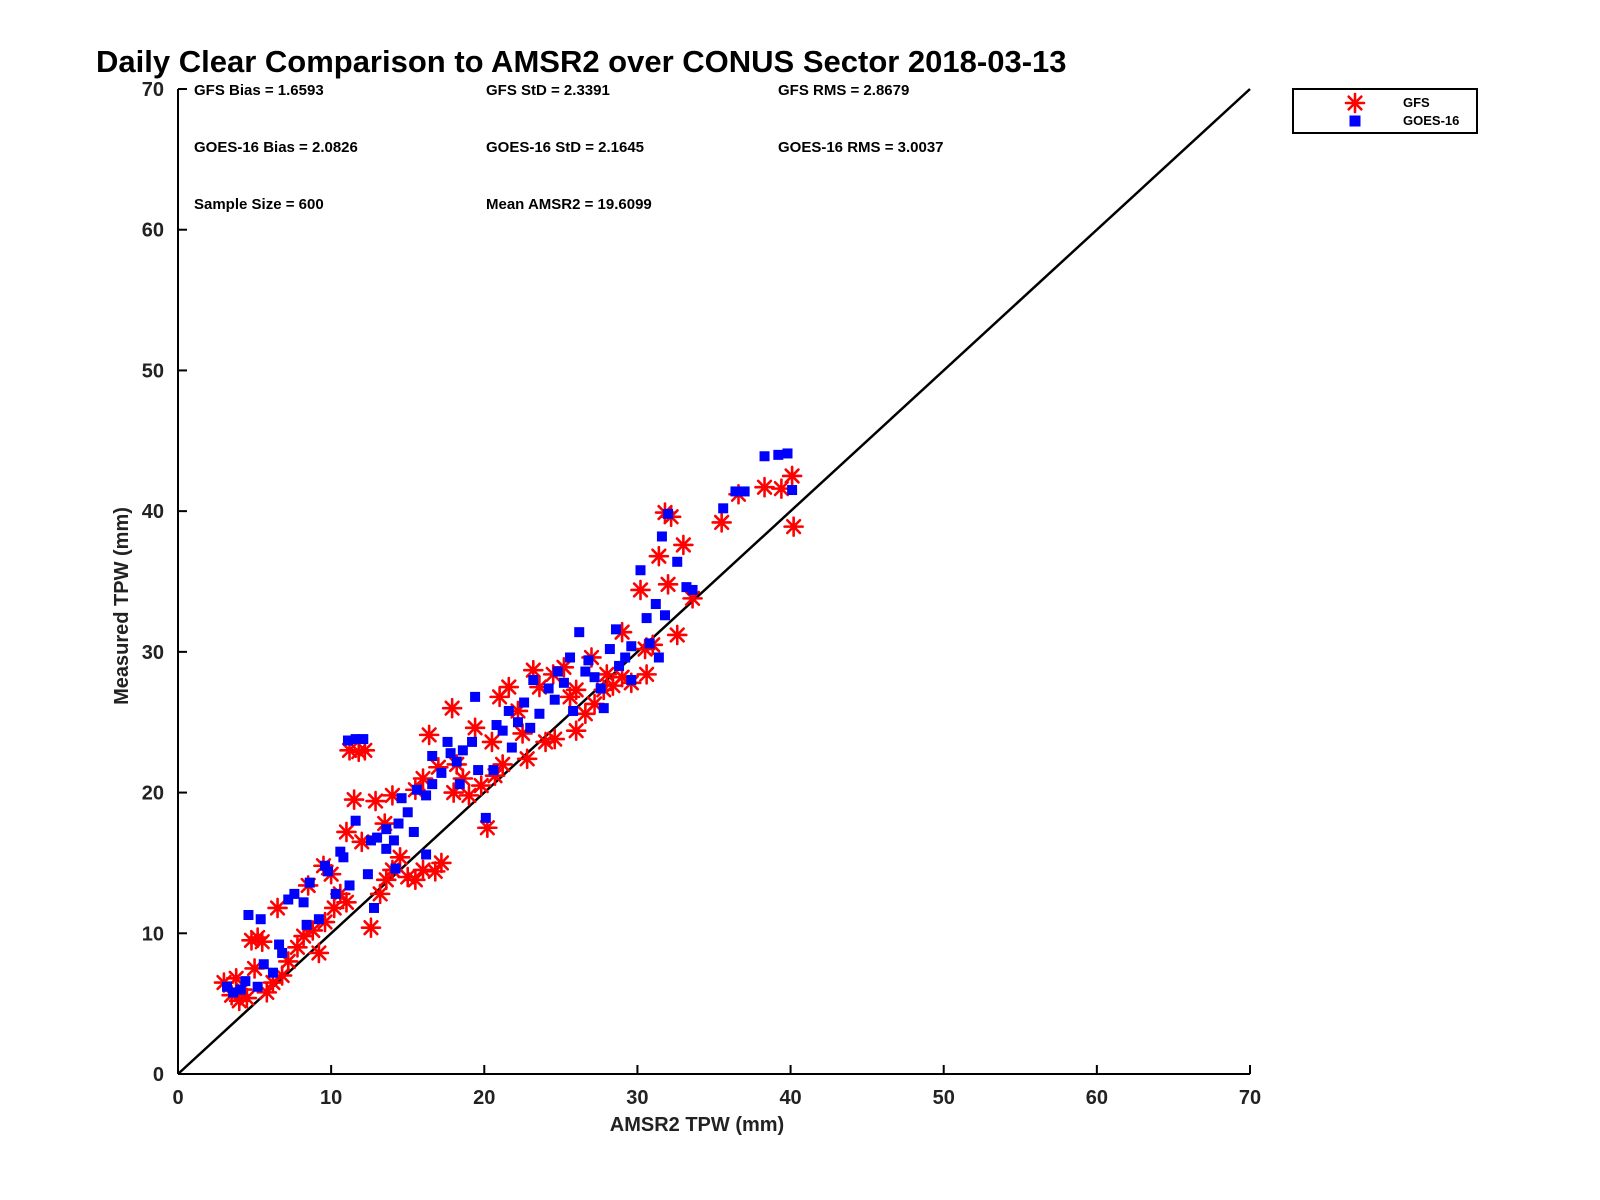  Describe the element at coordinates (177, 1098) in the screenshot. I see `x-tick-label: 0` at that location.